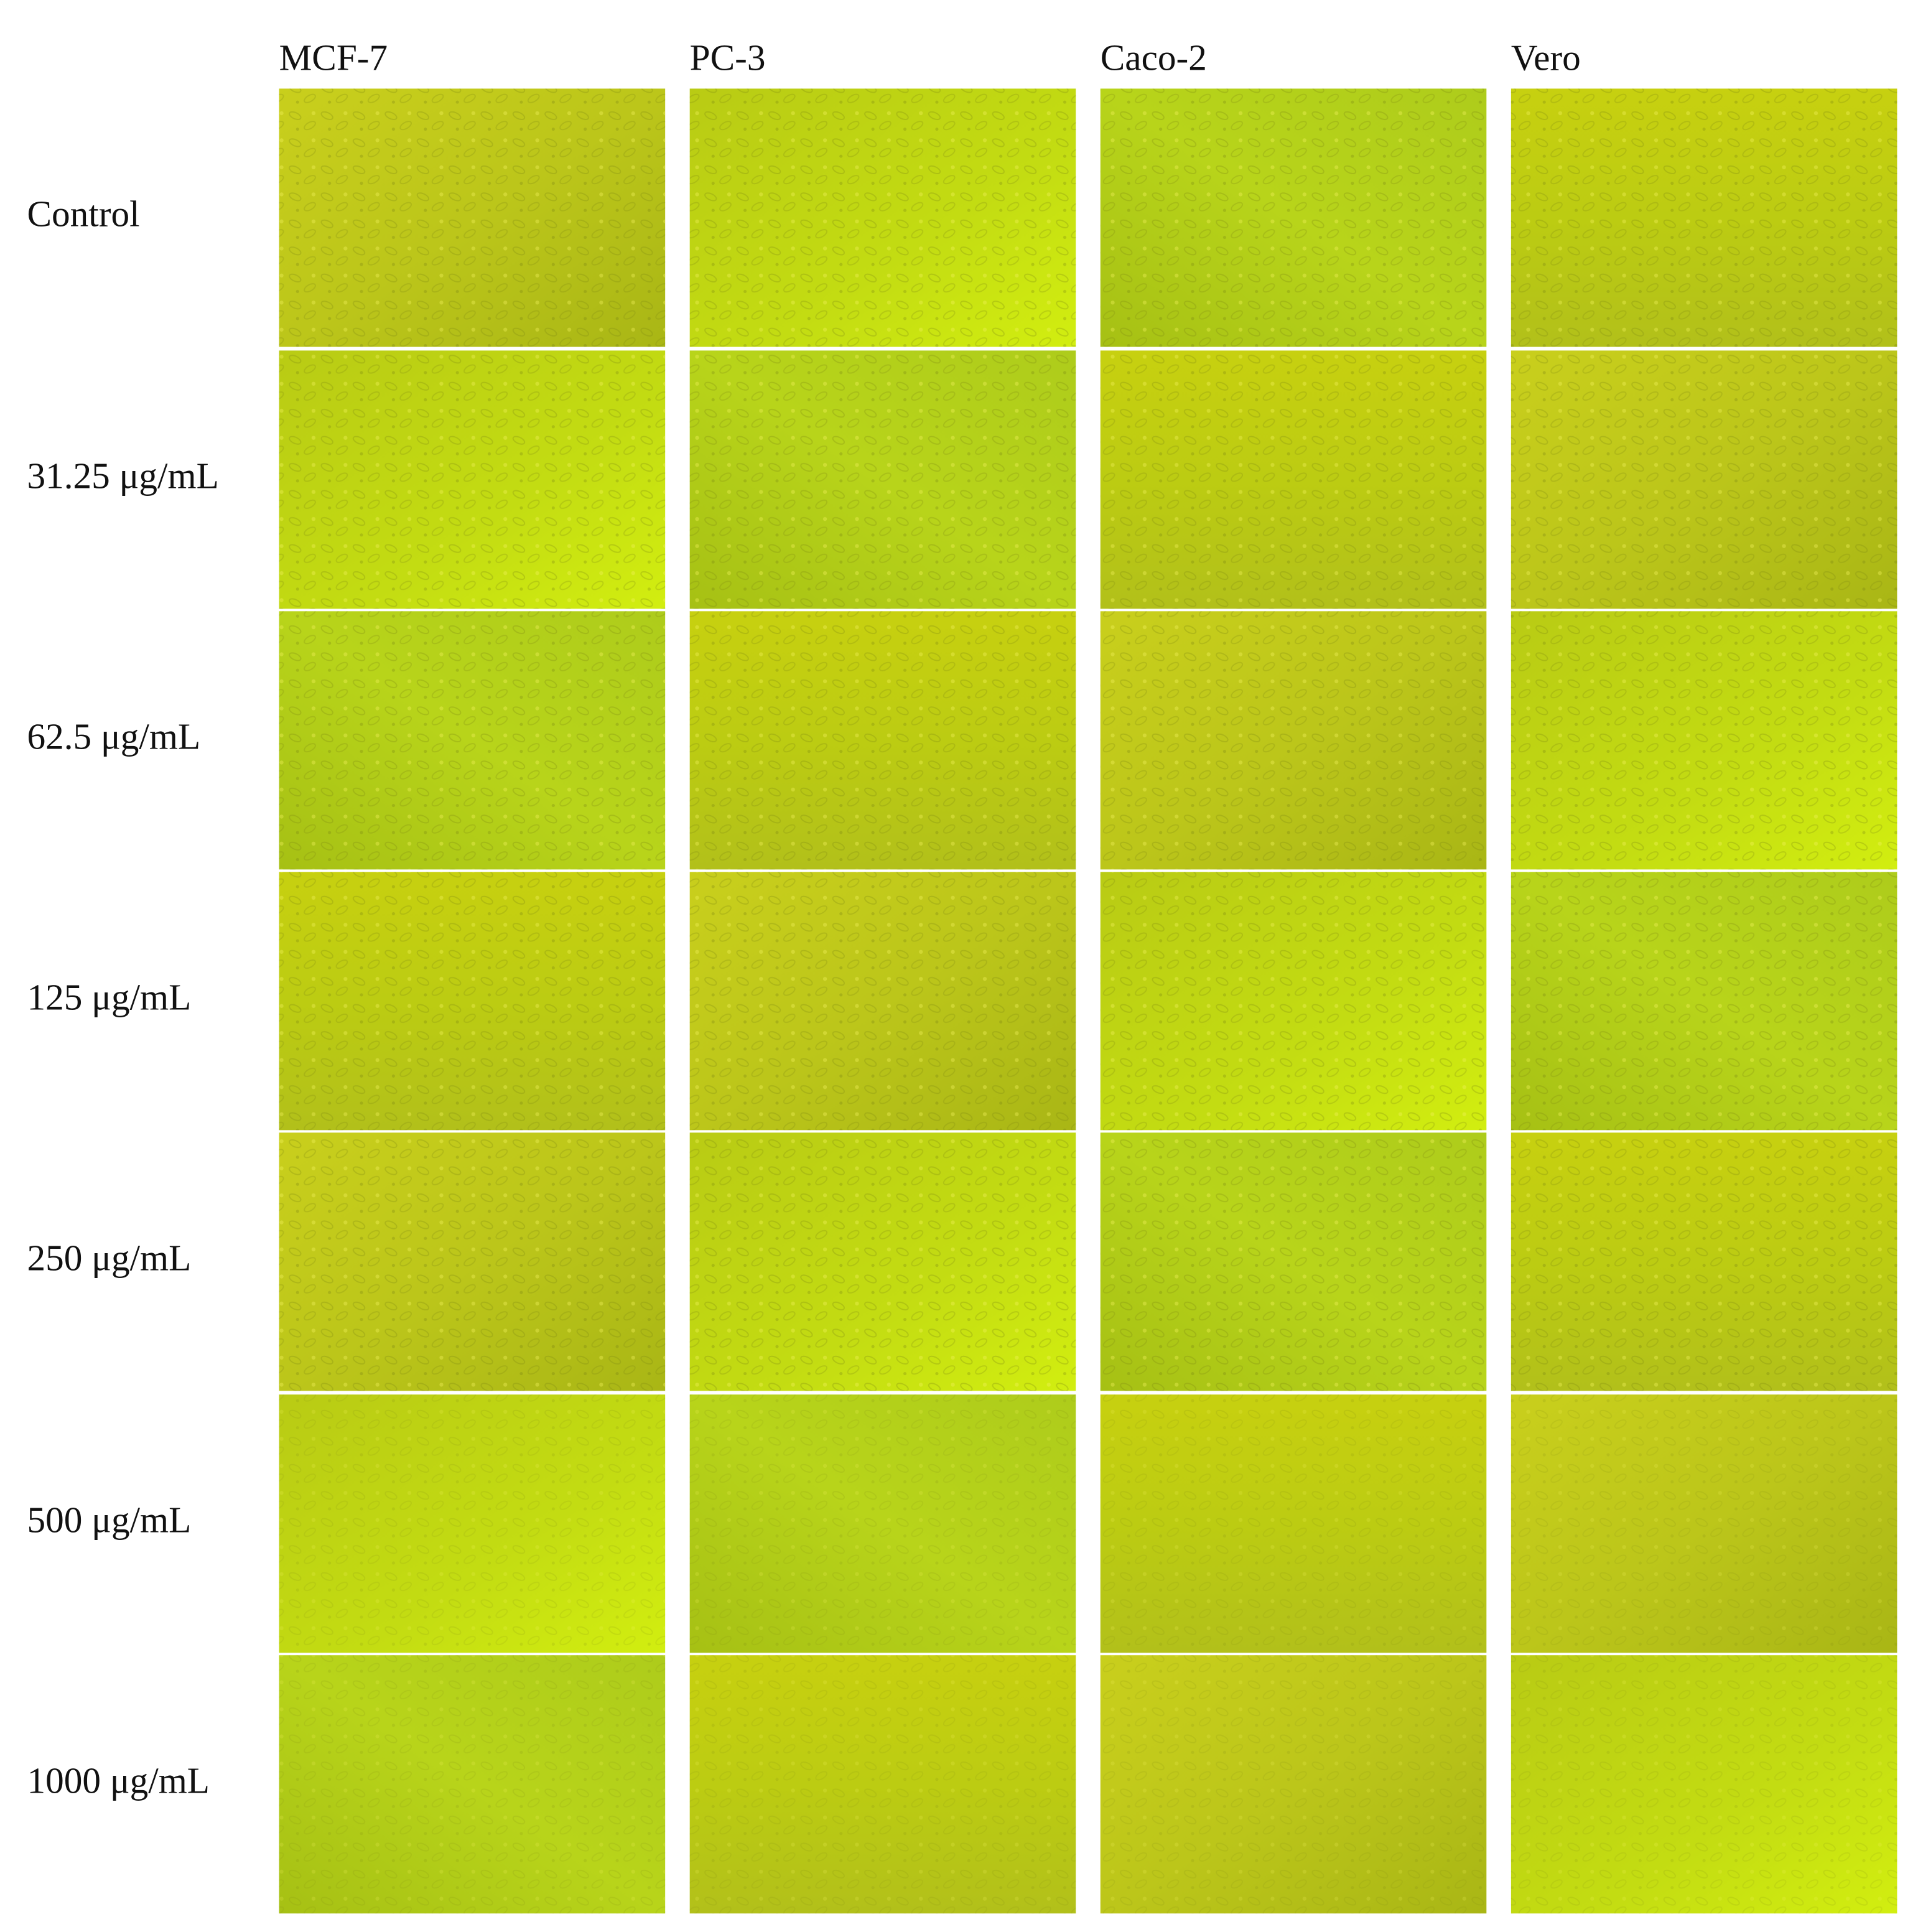 The width and height of the screenshot is (1918, 1932). Describe the element at coordinates (109, 996) in the screenshot. I see `row-label: 125 μg/mL` at that location.